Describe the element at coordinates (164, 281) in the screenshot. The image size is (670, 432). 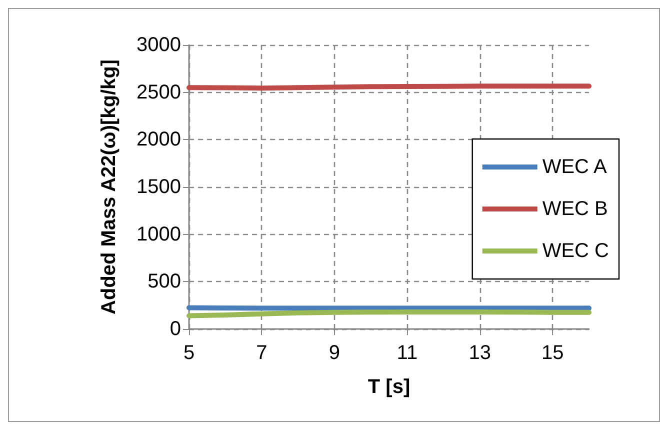
I see `y-tick-label: 500` at that location.